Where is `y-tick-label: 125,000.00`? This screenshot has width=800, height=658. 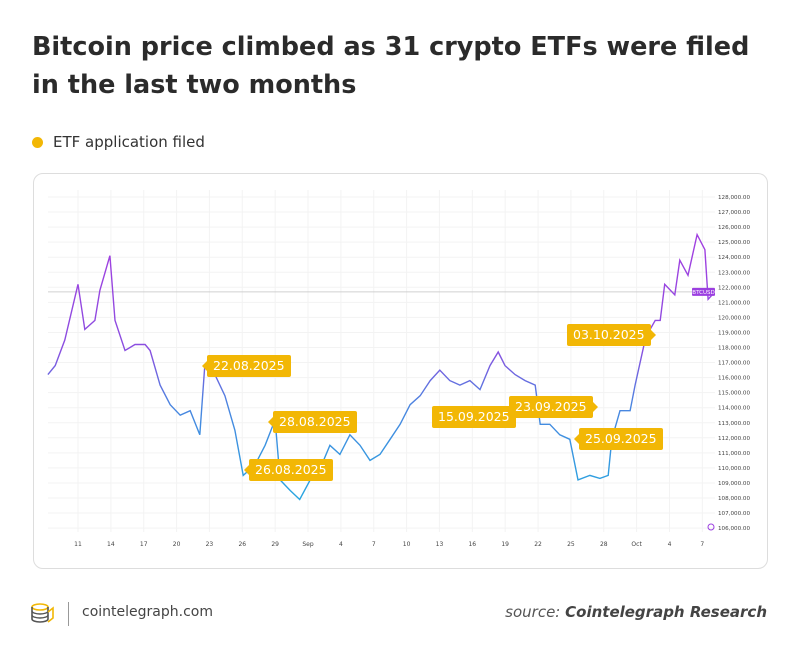 y-tick-label: 125,000.00 is located at coordinates (734, 243).